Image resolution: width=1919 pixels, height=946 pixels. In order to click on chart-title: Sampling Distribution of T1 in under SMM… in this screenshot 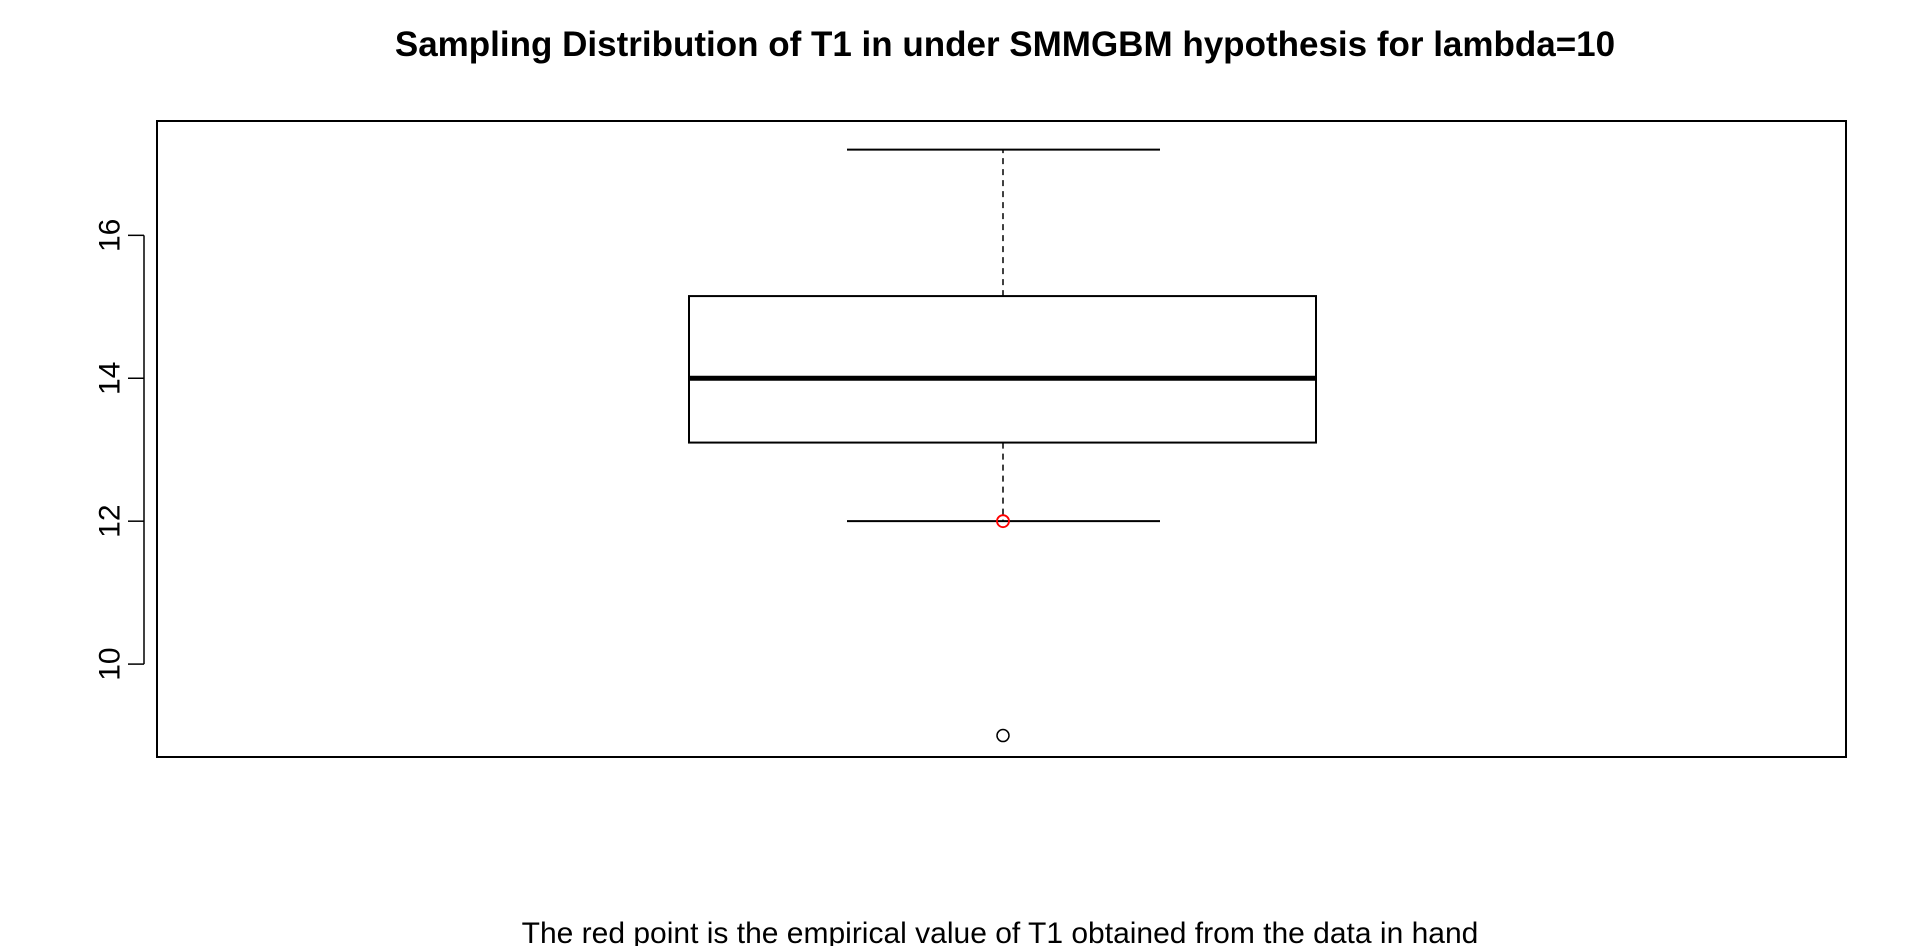, I will do `click(1005, 44)`.